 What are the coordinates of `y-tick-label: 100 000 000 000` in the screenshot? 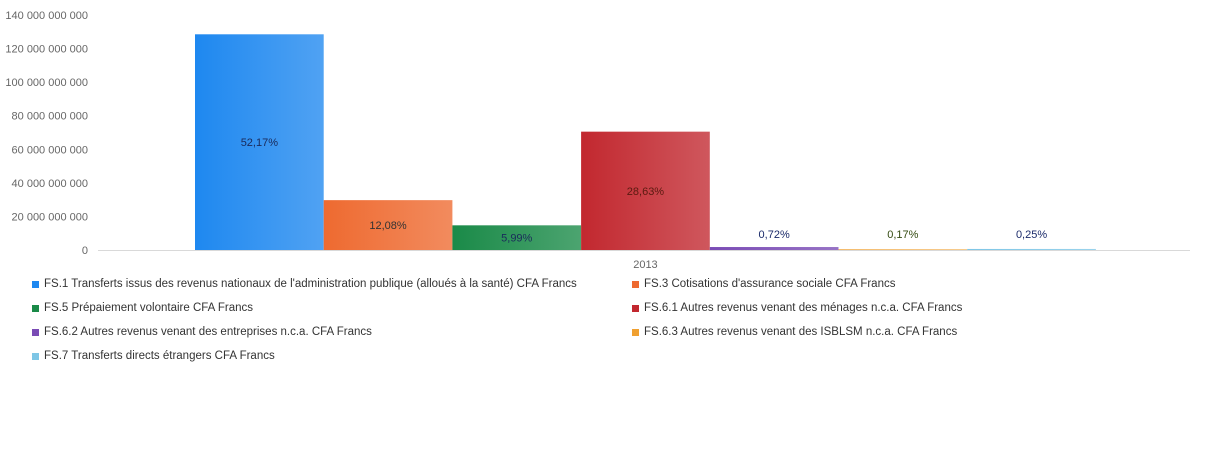 It's located at (46, 83).